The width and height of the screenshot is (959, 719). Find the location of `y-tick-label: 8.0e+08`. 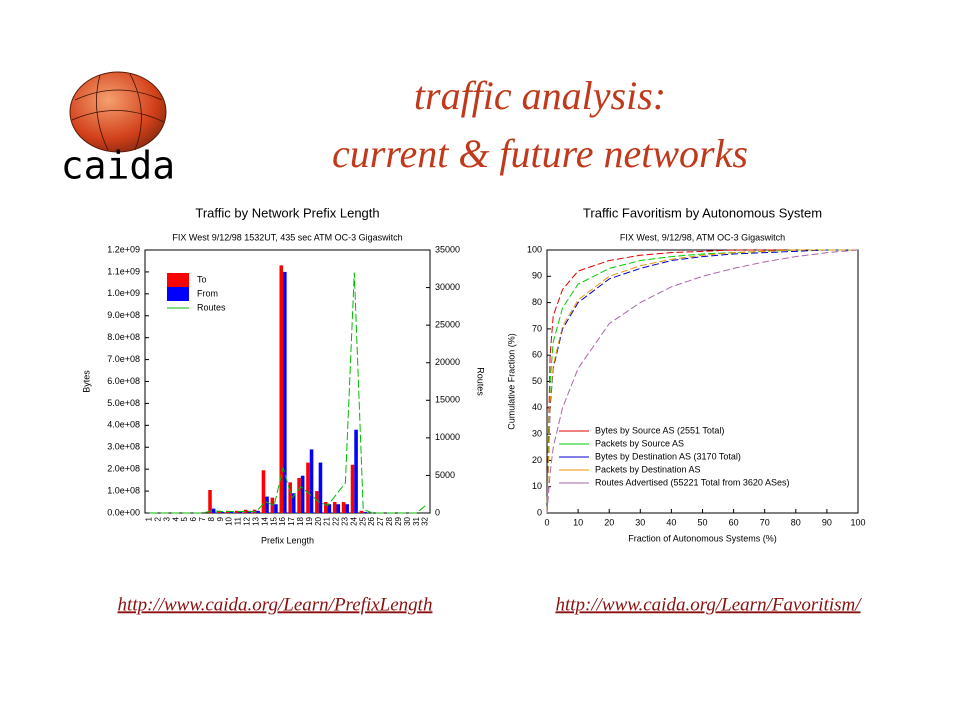

y-tick-label: 8.0e+08 is located at coordinates (123, 337).